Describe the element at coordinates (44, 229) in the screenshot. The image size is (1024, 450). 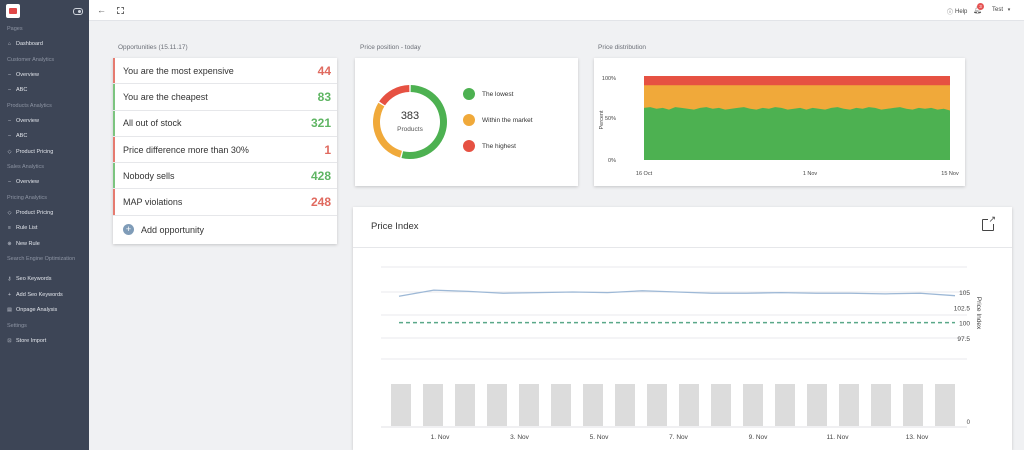
I see `sidebar-item-rule-list: ≡ Rule List` at that location.